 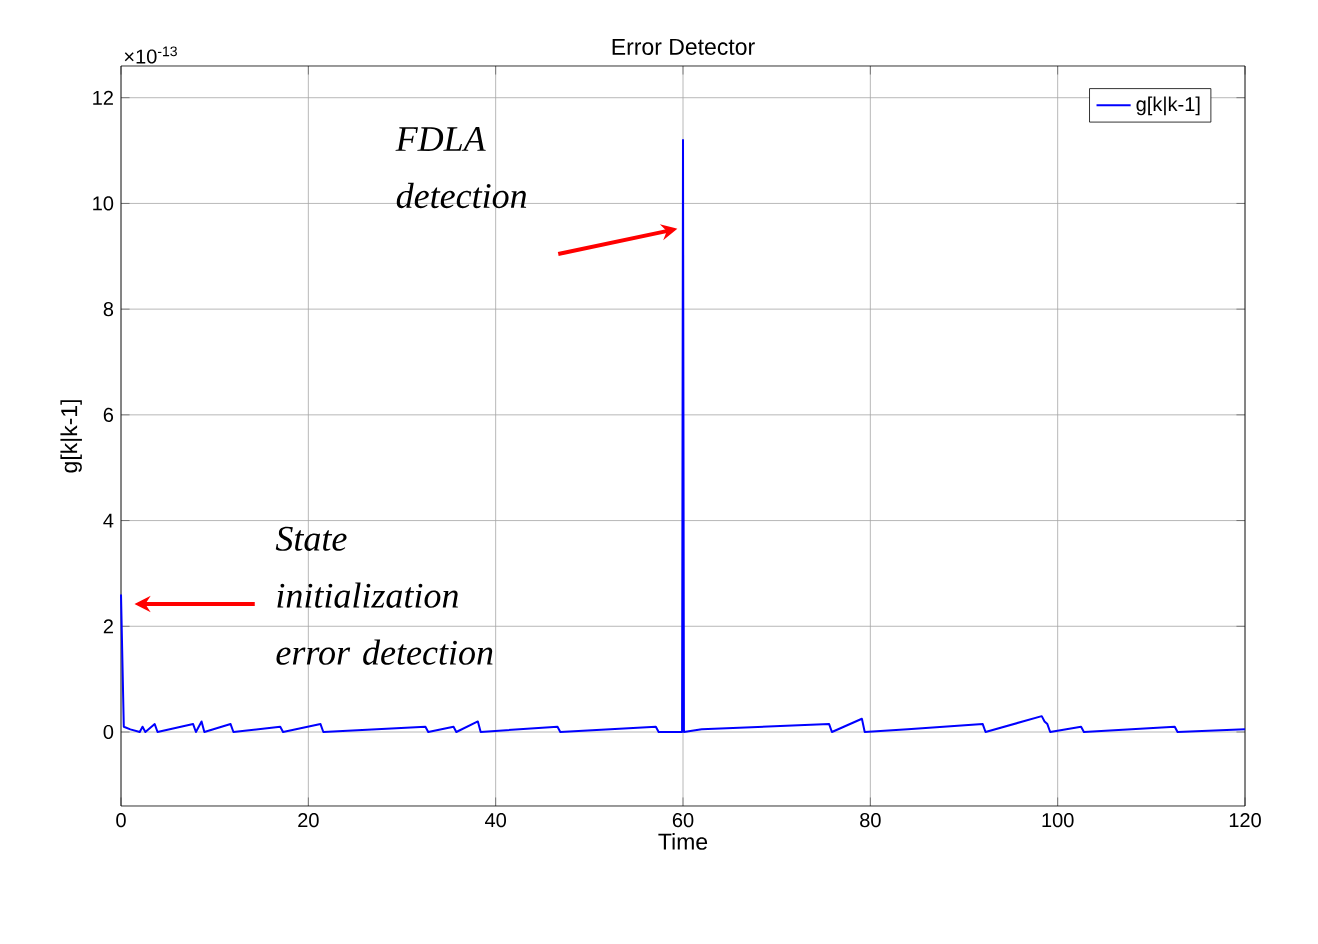 I want to click on y-tick-label: 6, so click(x=108, y=414).